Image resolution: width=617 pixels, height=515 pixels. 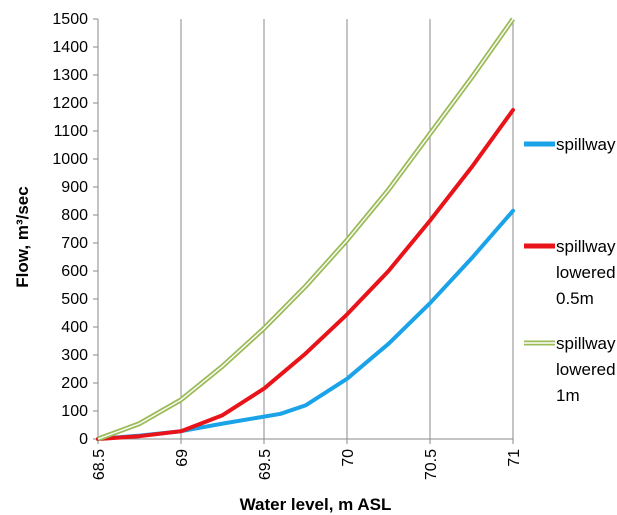 I want to click on y-tick-label: 900, so click(x=74, y=187).